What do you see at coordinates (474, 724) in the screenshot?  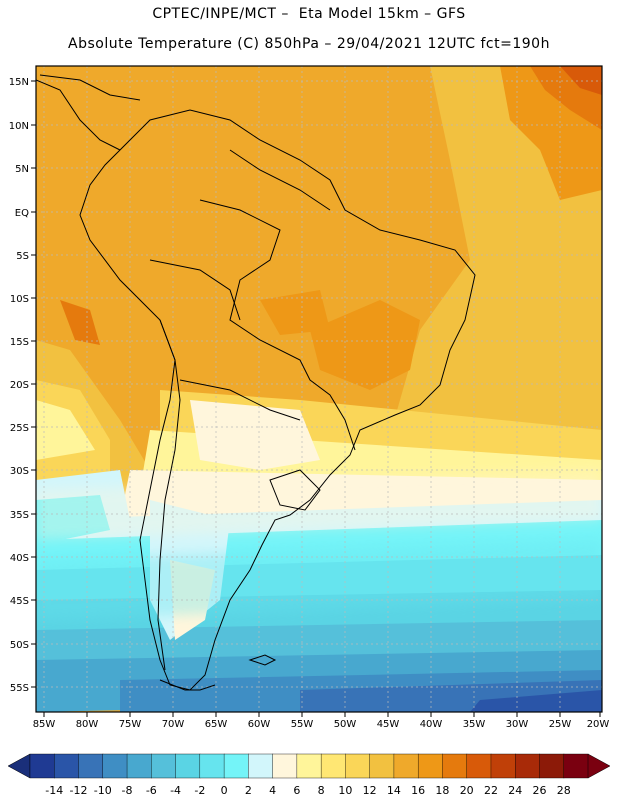 I see `lon-label-35w: 35W` at bounding box center [474, 724].